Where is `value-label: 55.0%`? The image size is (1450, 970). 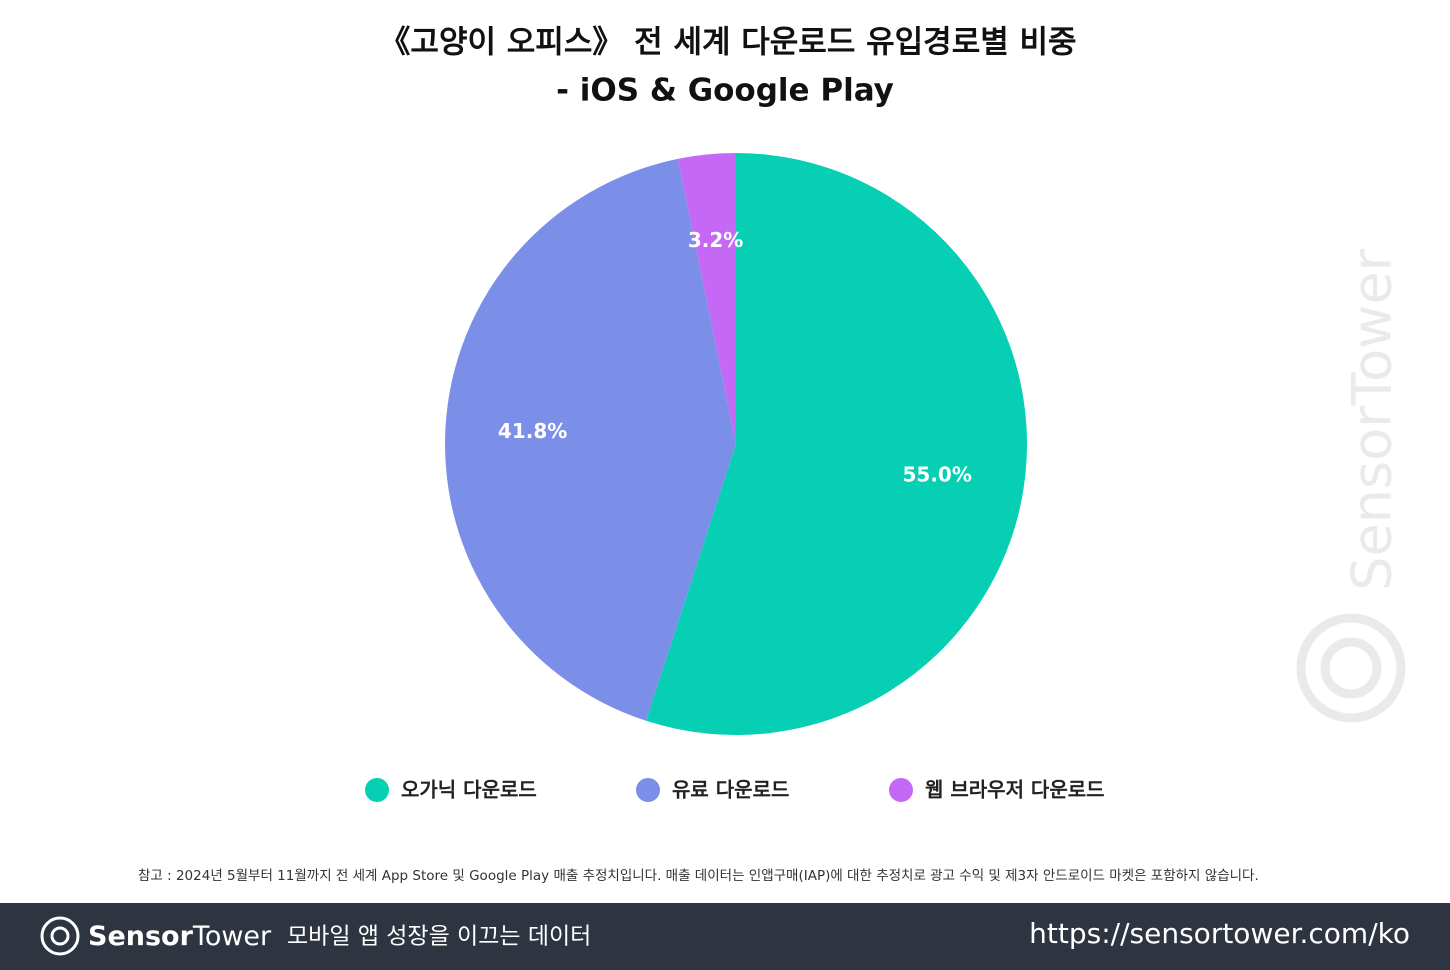 value-label: 55.0% is located at coordinates (936, 474).